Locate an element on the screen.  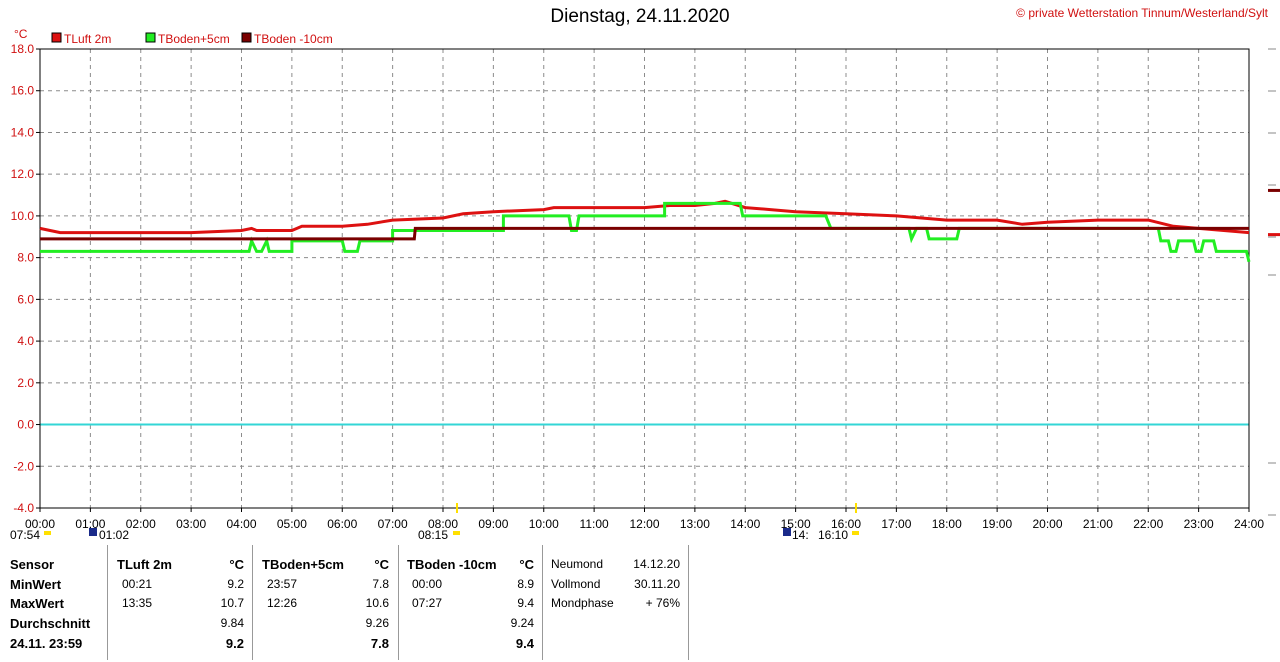
row-label-min: MinWert is located at coordinates (36, 584).